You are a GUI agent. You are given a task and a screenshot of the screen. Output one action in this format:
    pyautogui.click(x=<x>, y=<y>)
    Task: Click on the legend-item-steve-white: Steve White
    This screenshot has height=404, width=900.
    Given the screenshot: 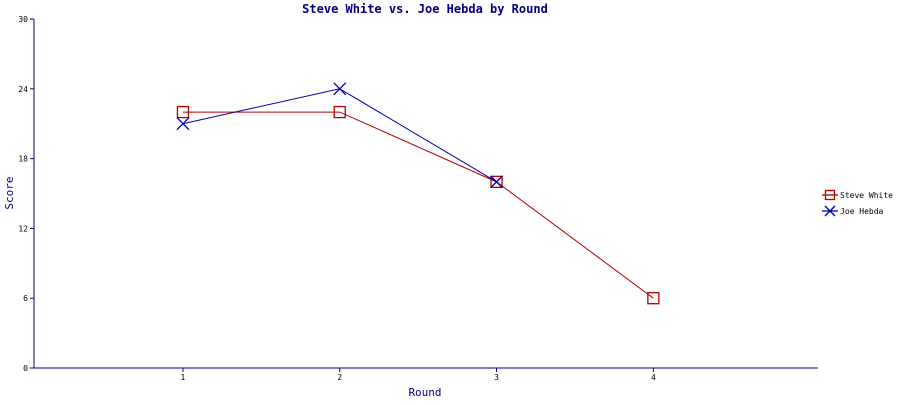 What is the action you would take?
    pyautogui.click(x=857, y=195)
    